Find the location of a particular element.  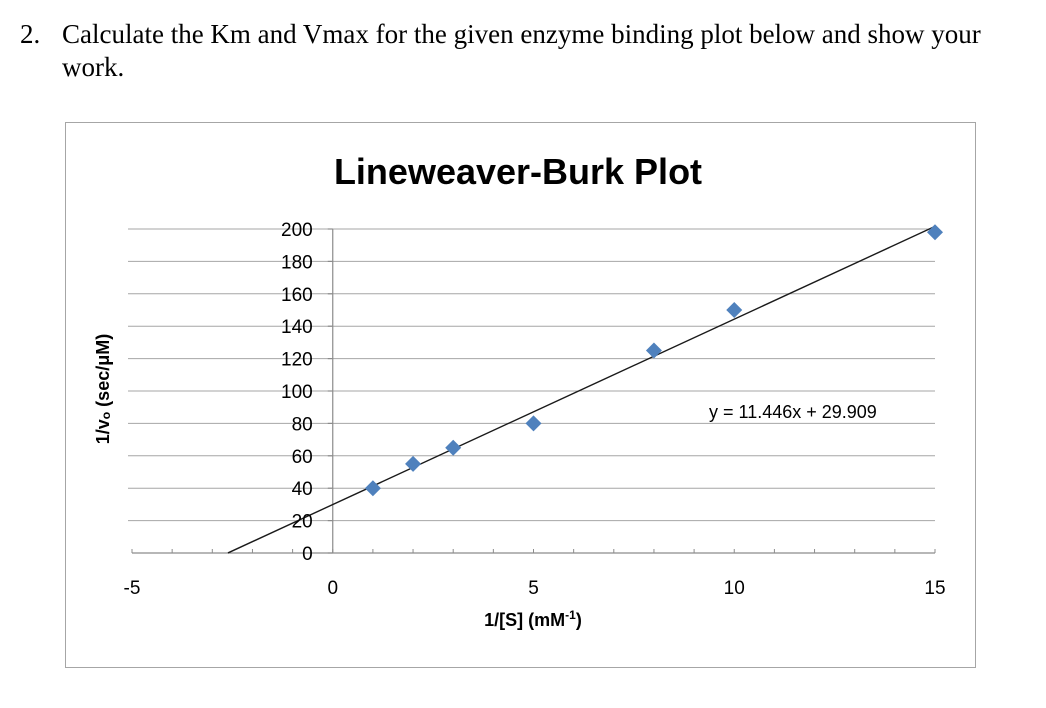

y-tick-label: 20 is located at coordinates (302, 522).